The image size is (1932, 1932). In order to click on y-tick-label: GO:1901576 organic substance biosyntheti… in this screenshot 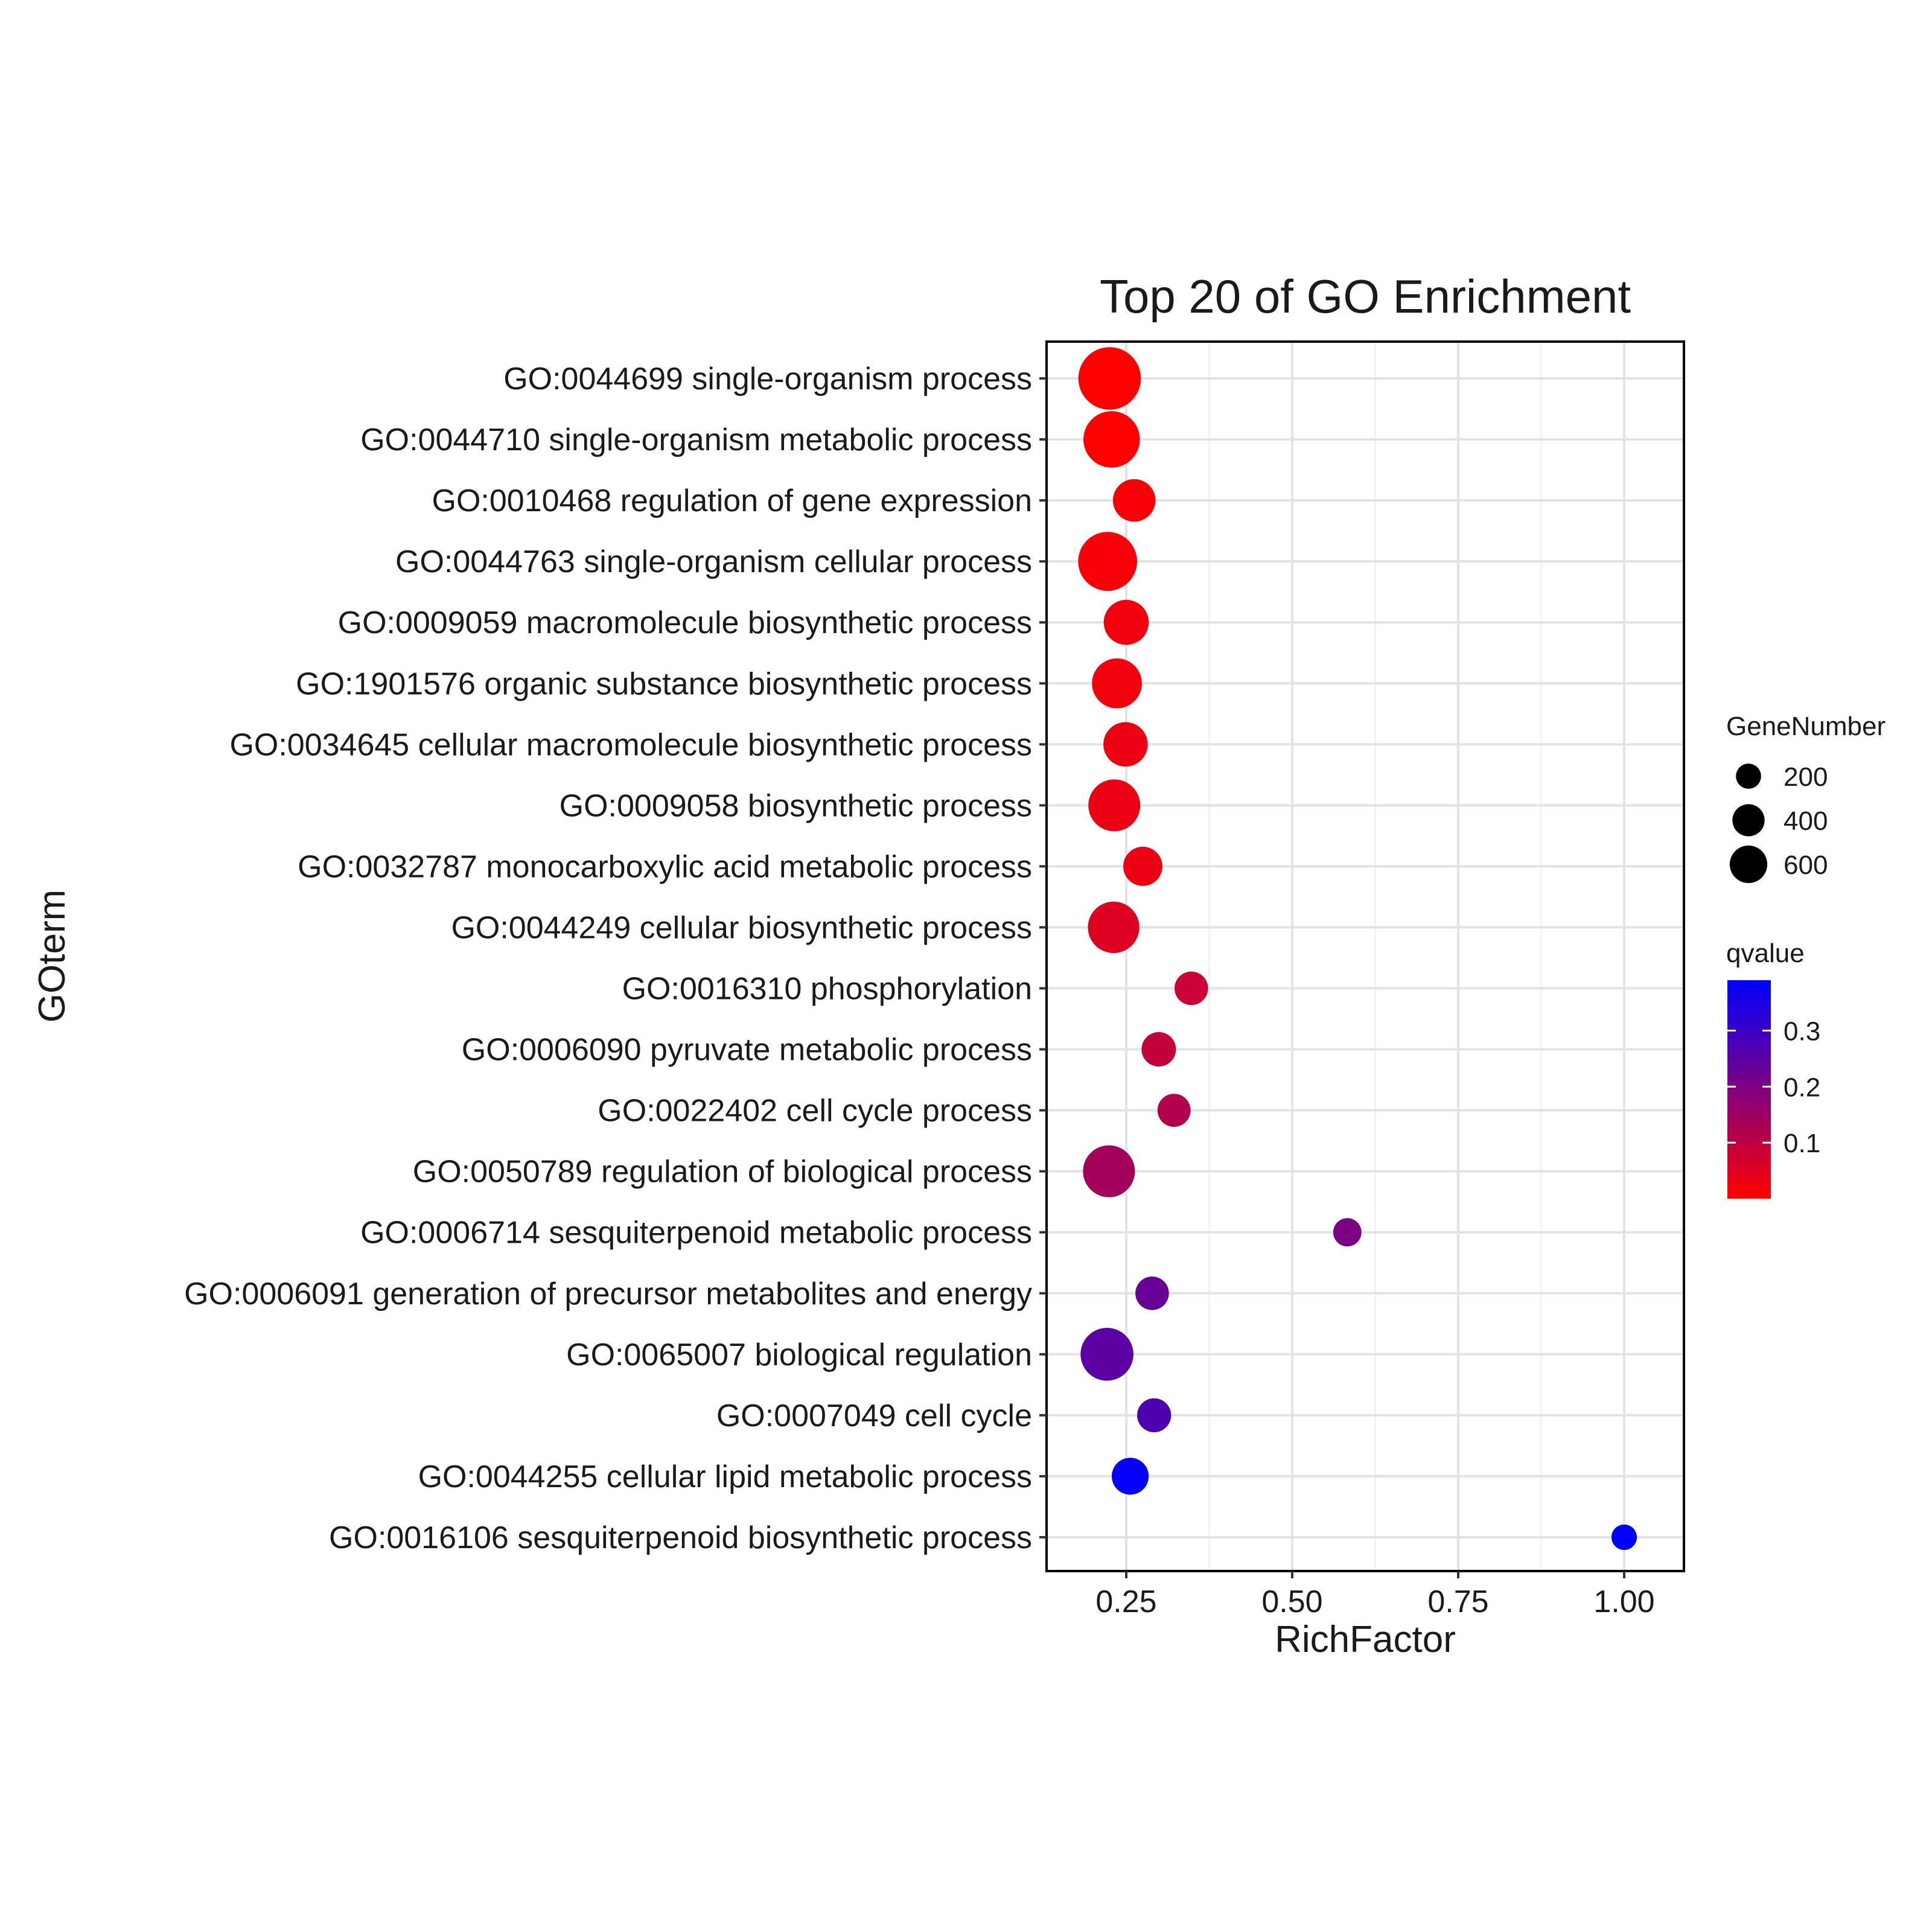, I will do `click(664, 683)`.